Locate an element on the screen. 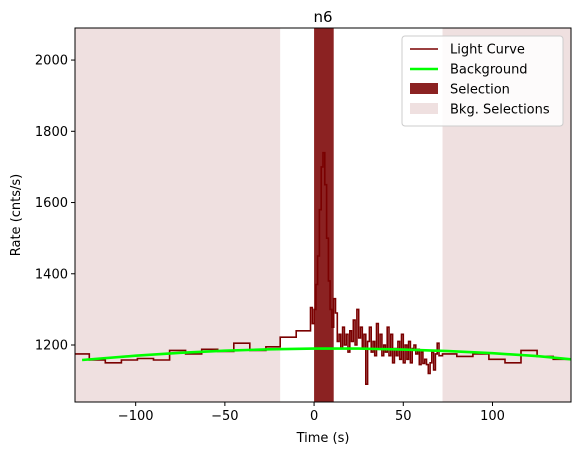 The image size is (584, 455). legend-swatch-bkg_selection is located at coordinates (424, 108).